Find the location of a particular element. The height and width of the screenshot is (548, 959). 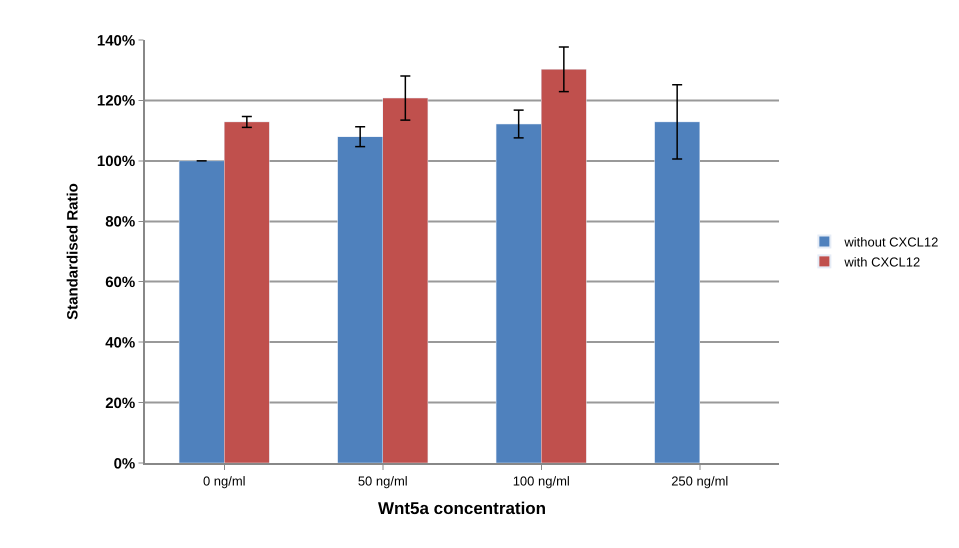

y-tick-label: 0% is located at coordinates (125, 463).